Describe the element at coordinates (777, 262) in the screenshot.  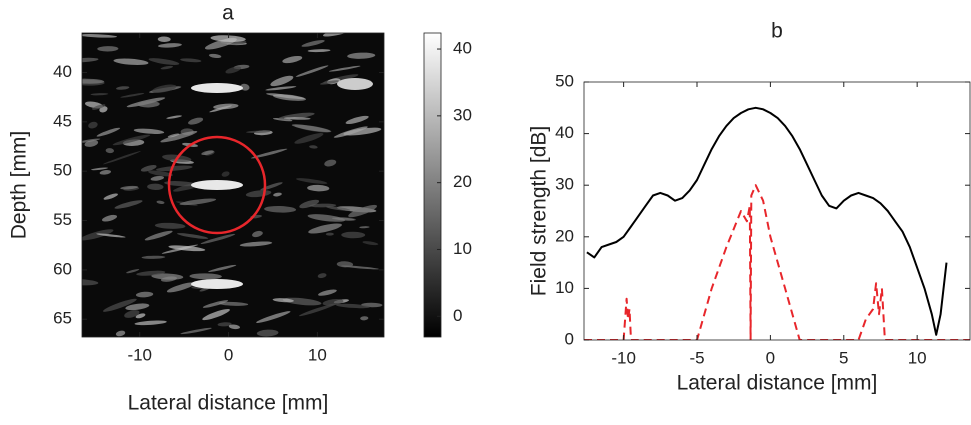
I see `series-line` at that location.